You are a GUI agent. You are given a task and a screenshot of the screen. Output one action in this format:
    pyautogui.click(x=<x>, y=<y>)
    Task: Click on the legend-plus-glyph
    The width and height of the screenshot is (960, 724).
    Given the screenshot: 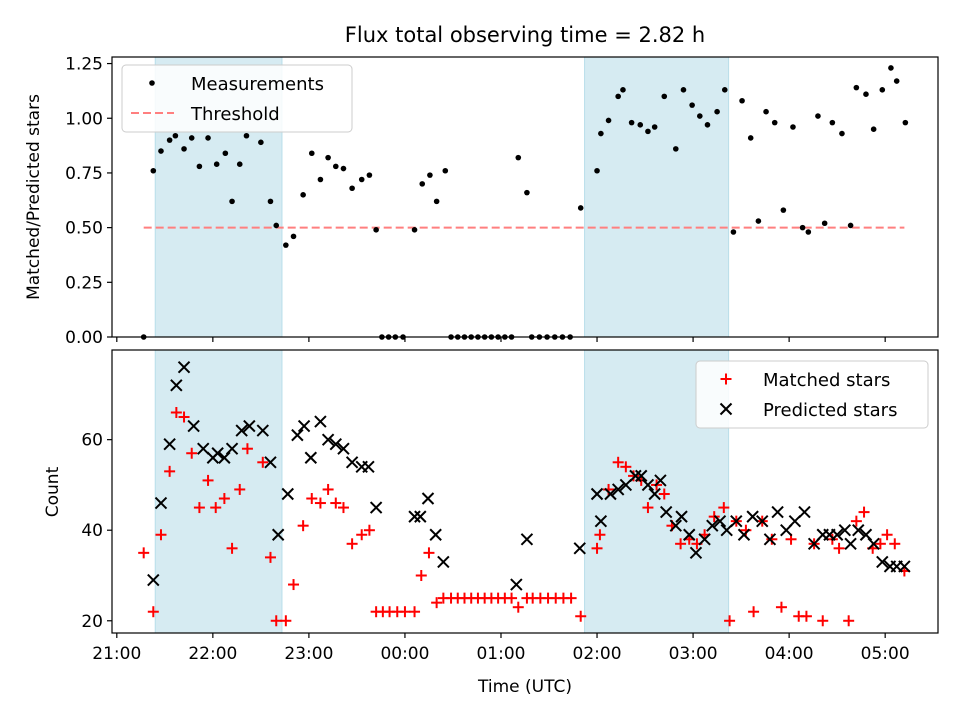 What is the action you would take?
    pyautogui.click(x=726, y=379)
    